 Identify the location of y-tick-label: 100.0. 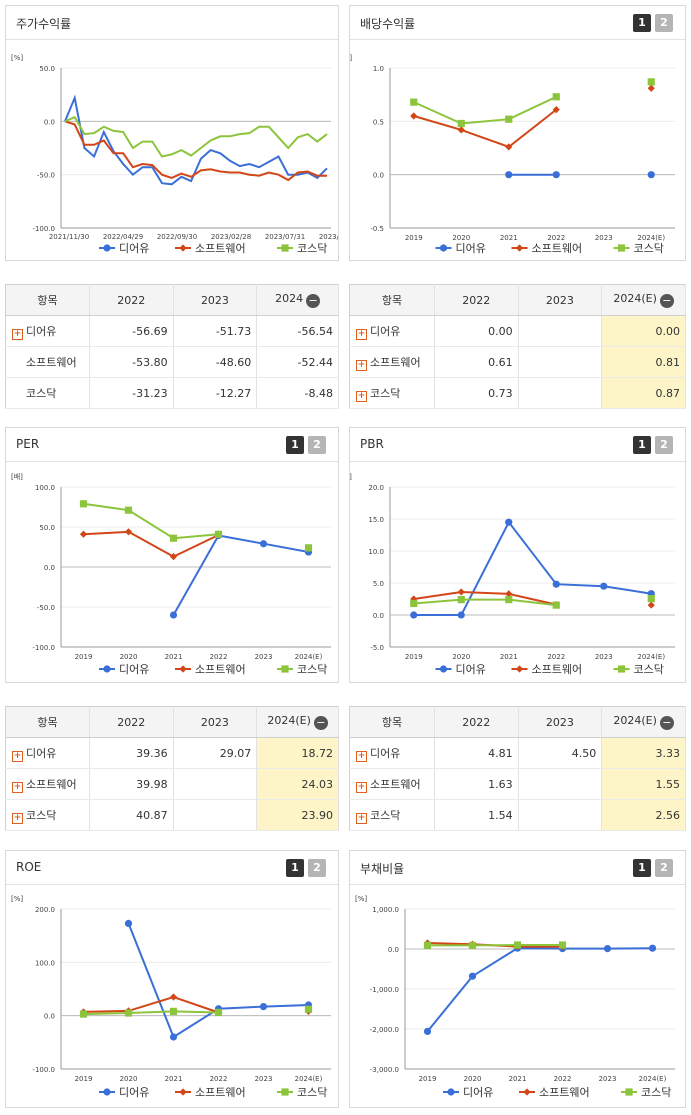
(45, 488).